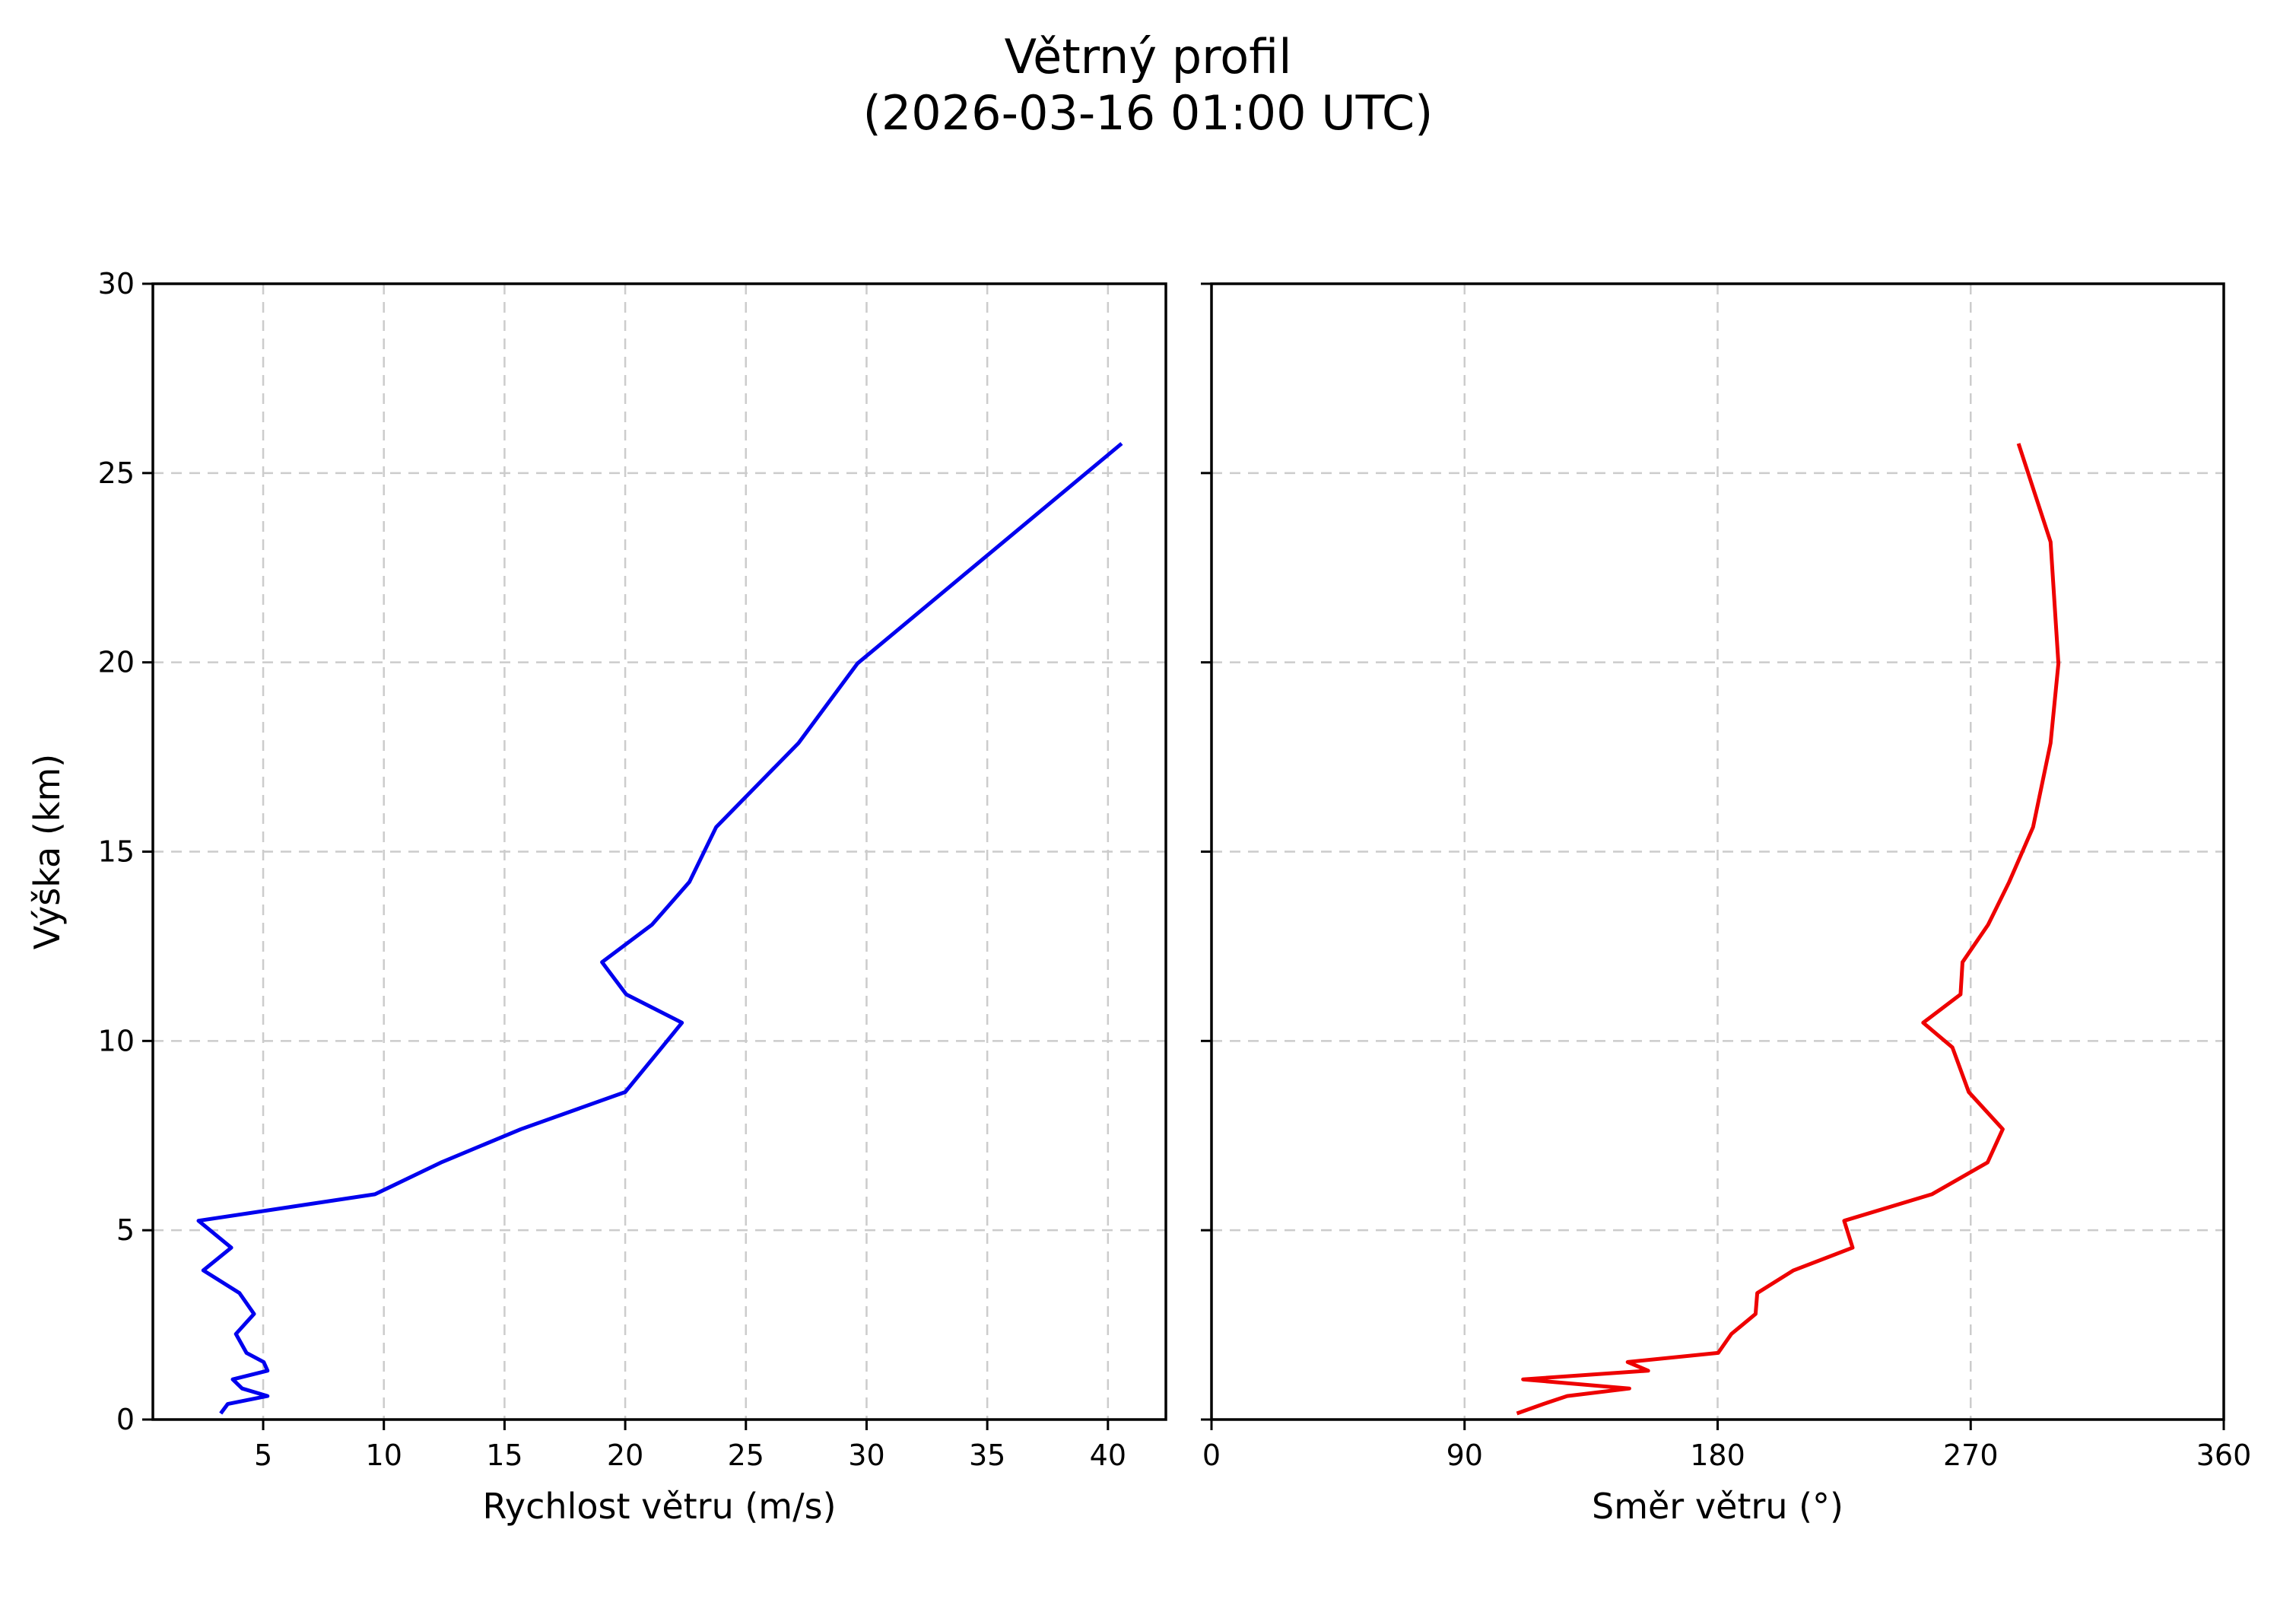 The height and width of the screenshot is (1612, 2296). I want to click on y-tick-label: 5, so click(126, 1230).